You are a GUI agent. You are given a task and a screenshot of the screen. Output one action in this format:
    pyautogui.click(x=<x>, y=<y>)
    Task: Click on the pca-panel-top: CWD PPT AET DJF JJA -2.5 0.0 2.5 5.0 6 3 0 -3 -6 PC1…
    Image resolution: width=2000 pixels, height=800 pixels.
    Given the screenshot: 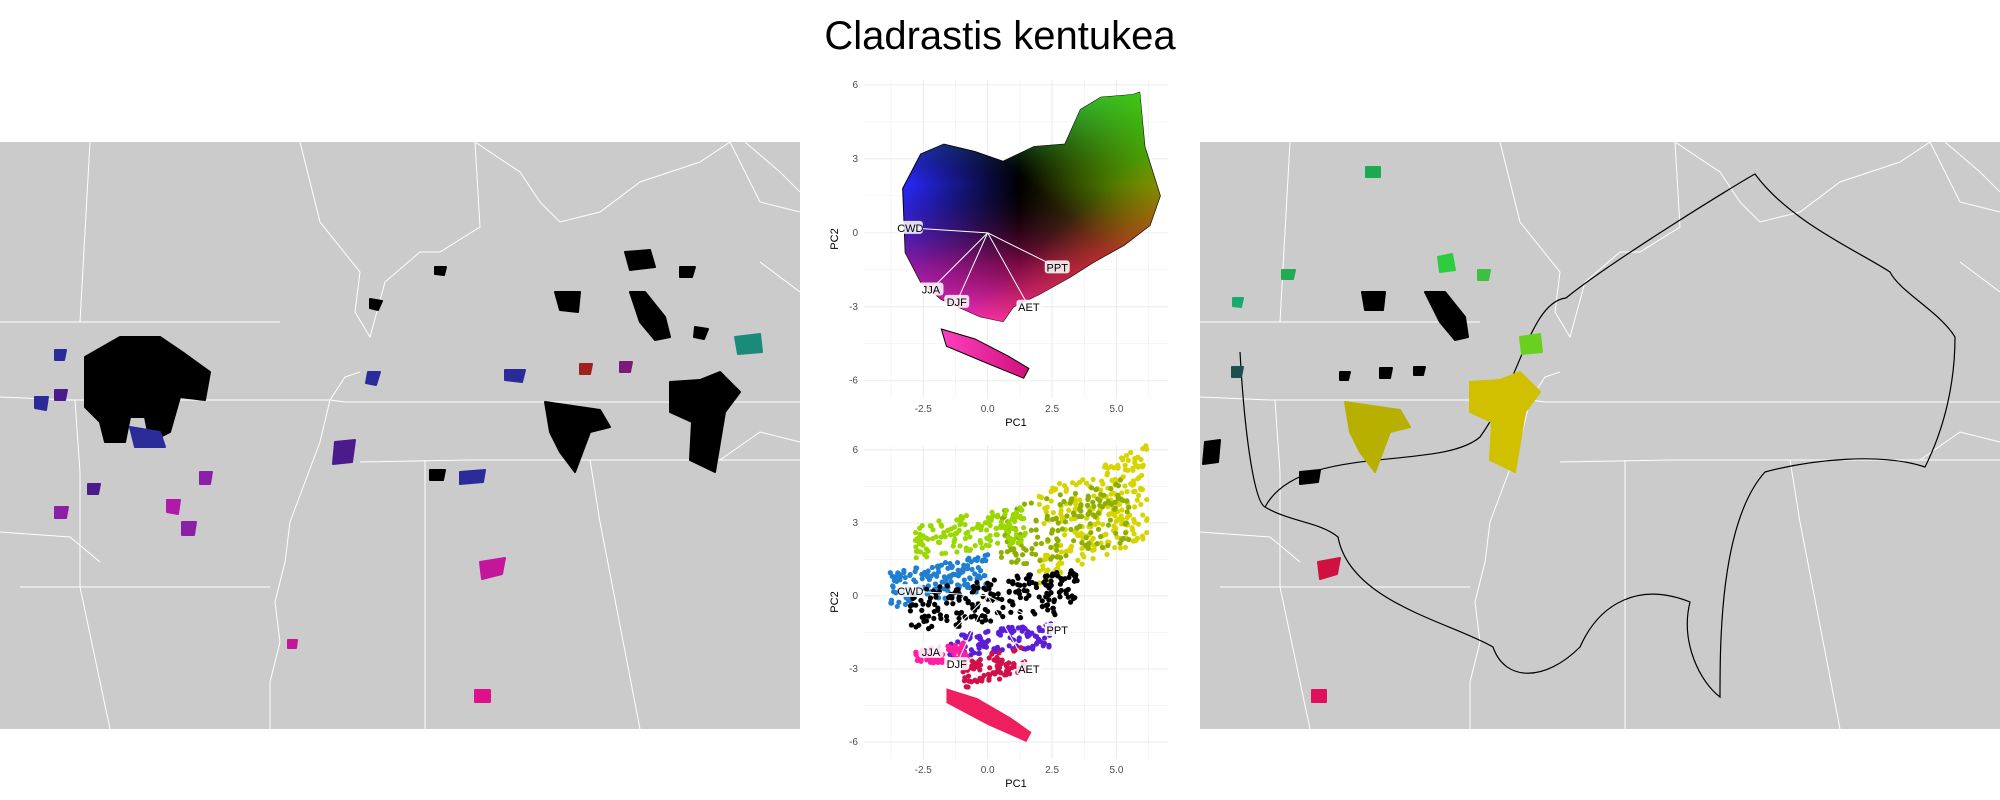 What is the action you would take?
    pyautogui.click(x=1000, y=256)
    